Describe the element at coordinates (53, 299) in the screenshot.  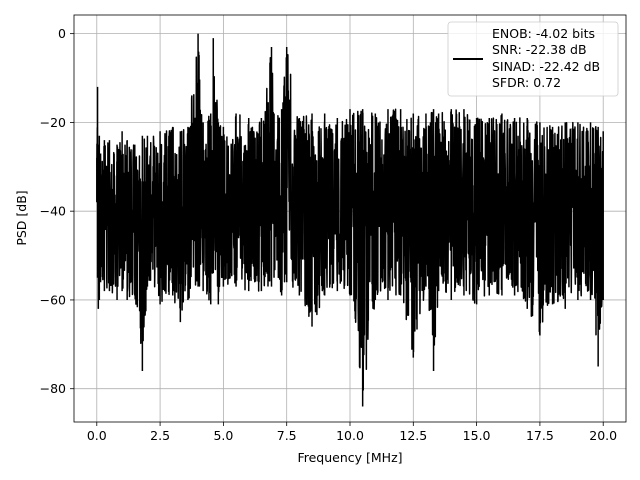
I see `y-tick-label: −60` at that location.